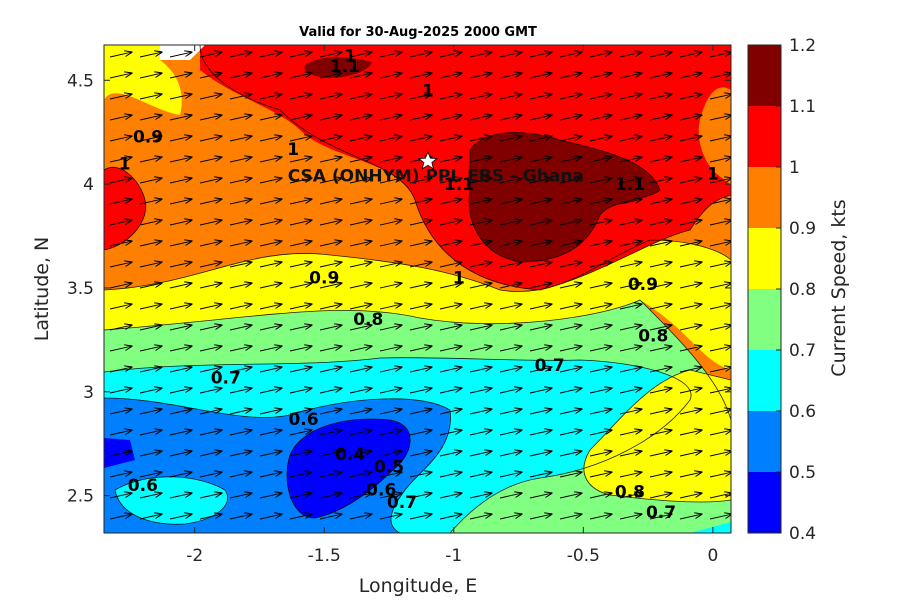  What do you see at coordinates (802, 534) in the screenshot?
I see `colorbar-tick-label: 0.4` at bounding box center [802, 534].